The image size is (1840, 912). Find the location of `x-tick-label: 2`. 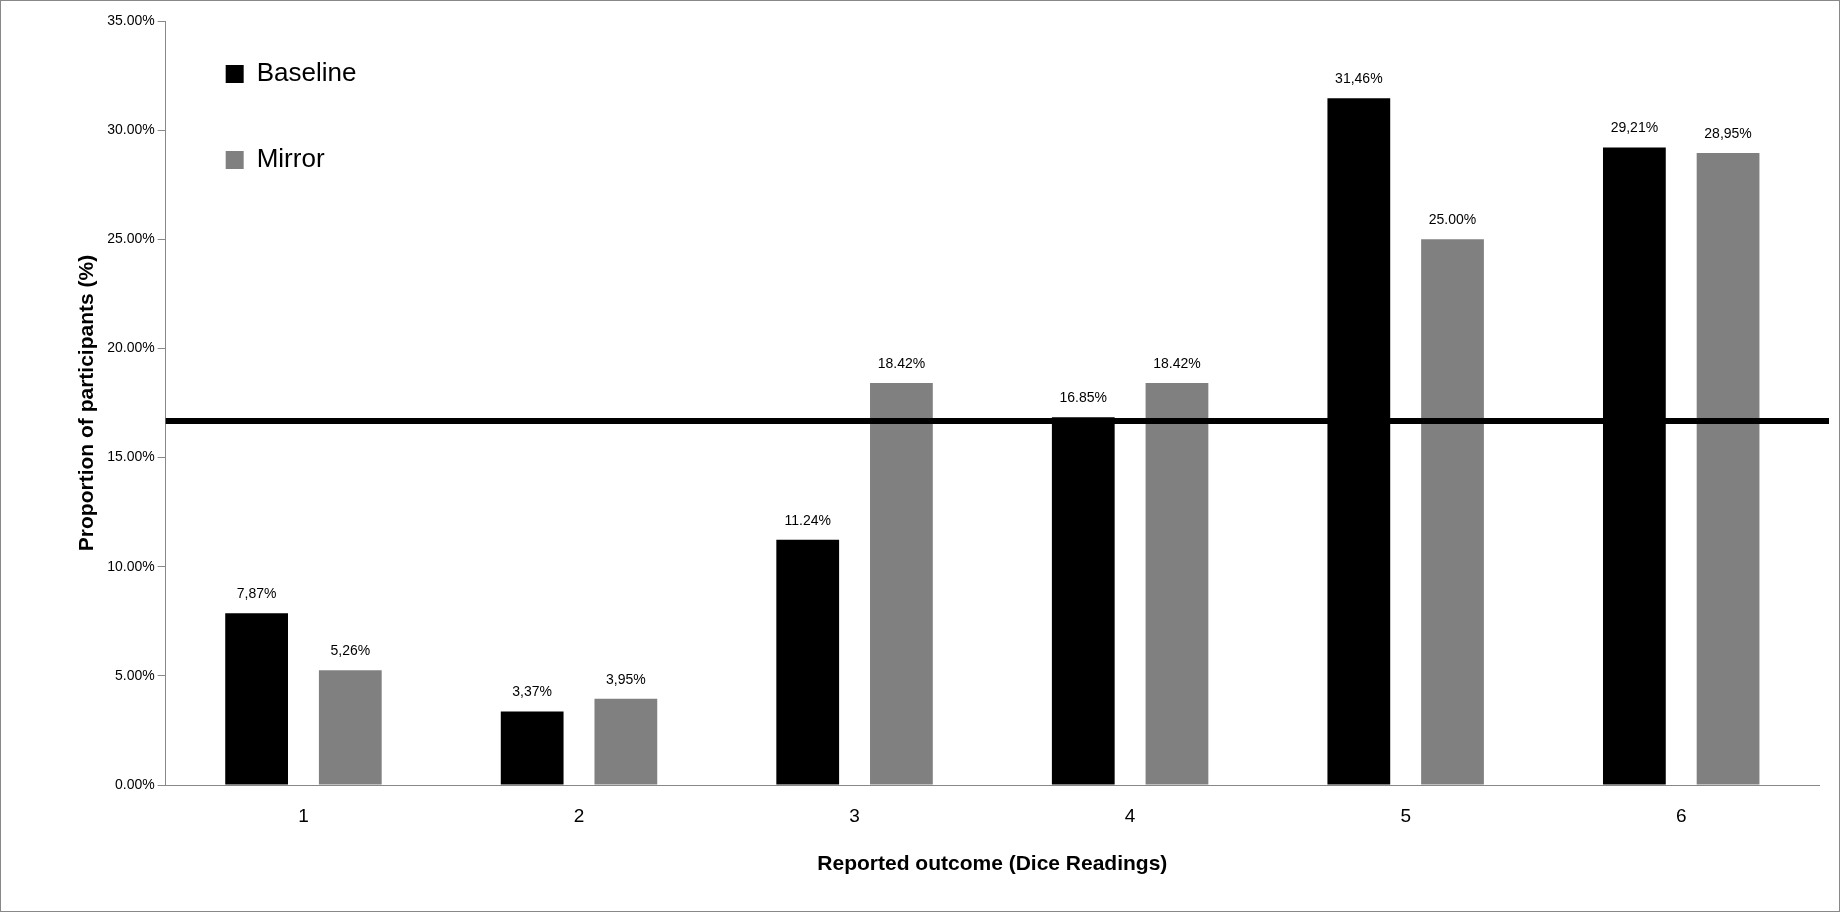

x-tick-label: 2 is located at coordinates (579, 815).